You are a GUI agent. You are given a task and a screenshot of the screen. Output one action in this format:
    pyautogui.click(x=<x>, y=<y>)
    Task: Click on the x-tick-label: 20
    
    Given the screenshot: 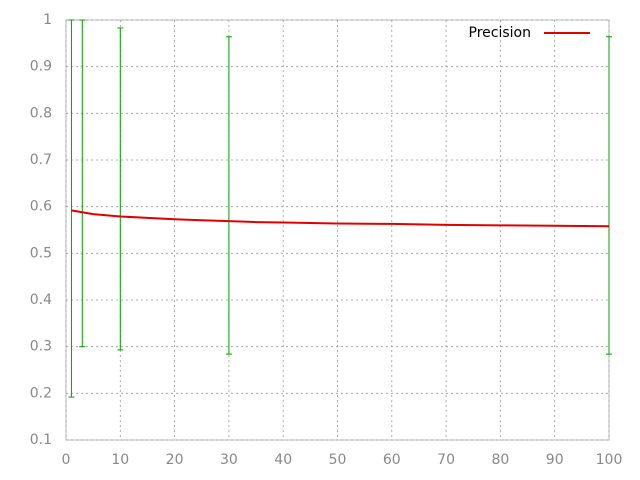 What is the action you would take?
    pyautogui.click(x=175, y=460)
    